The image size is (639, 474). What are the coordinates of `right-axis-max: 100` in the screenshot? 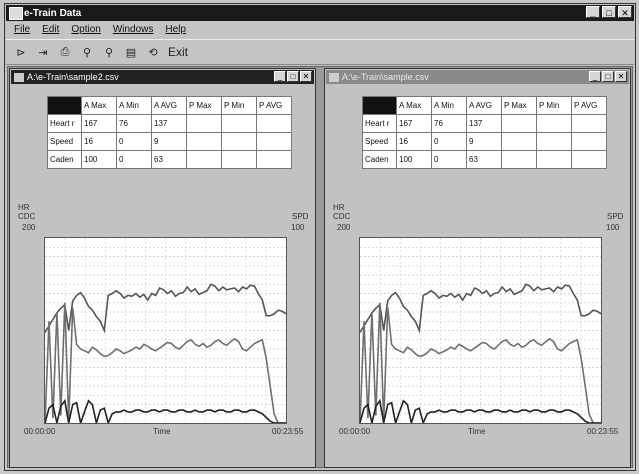 It's located at (298, 227).